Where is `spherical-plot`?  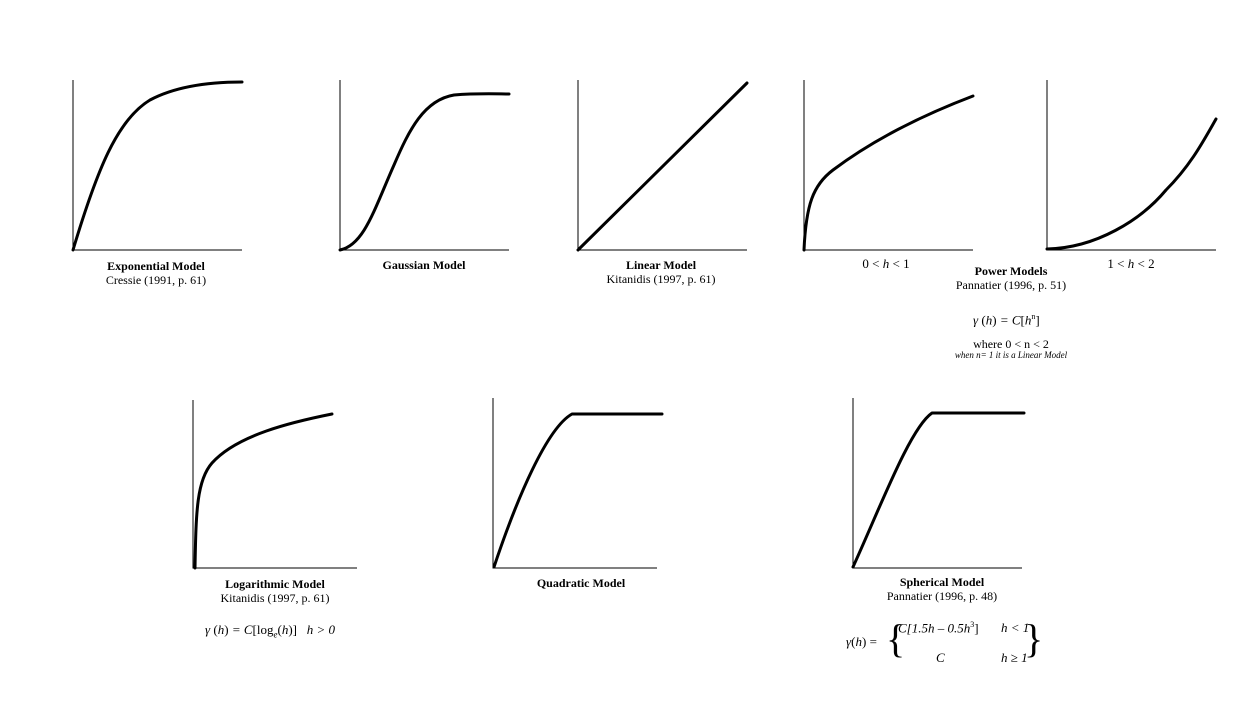 spherical-plot is located at coordinates (938, 483).